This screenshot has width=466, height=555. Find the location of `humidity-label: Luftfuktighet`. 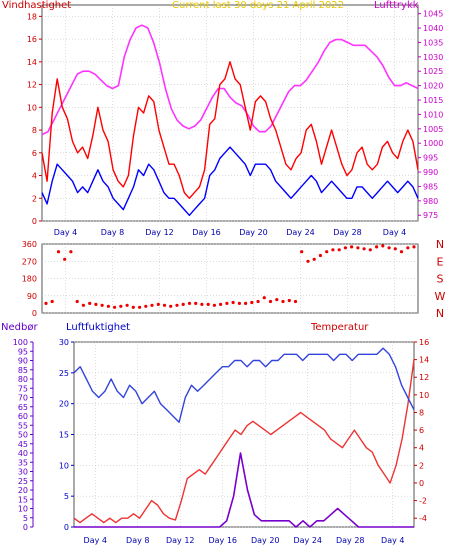

humidity-label: Luftfuktighet is located at coordinates (98, 327).